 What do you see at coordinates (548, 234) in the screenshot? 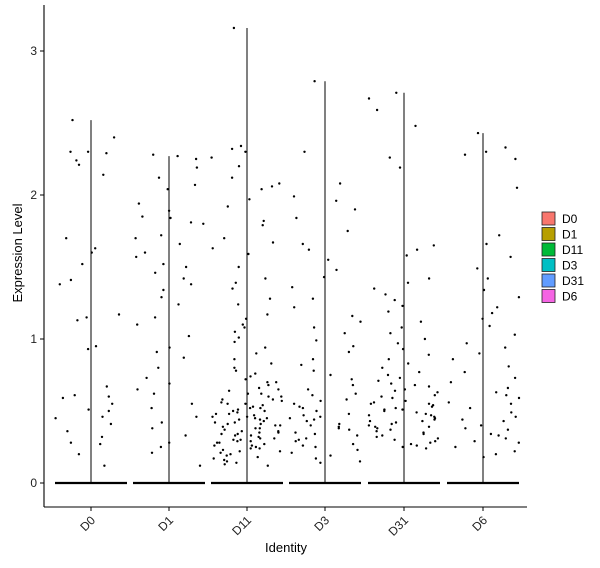
I see `legend-key` at bounding box center [548, 234].